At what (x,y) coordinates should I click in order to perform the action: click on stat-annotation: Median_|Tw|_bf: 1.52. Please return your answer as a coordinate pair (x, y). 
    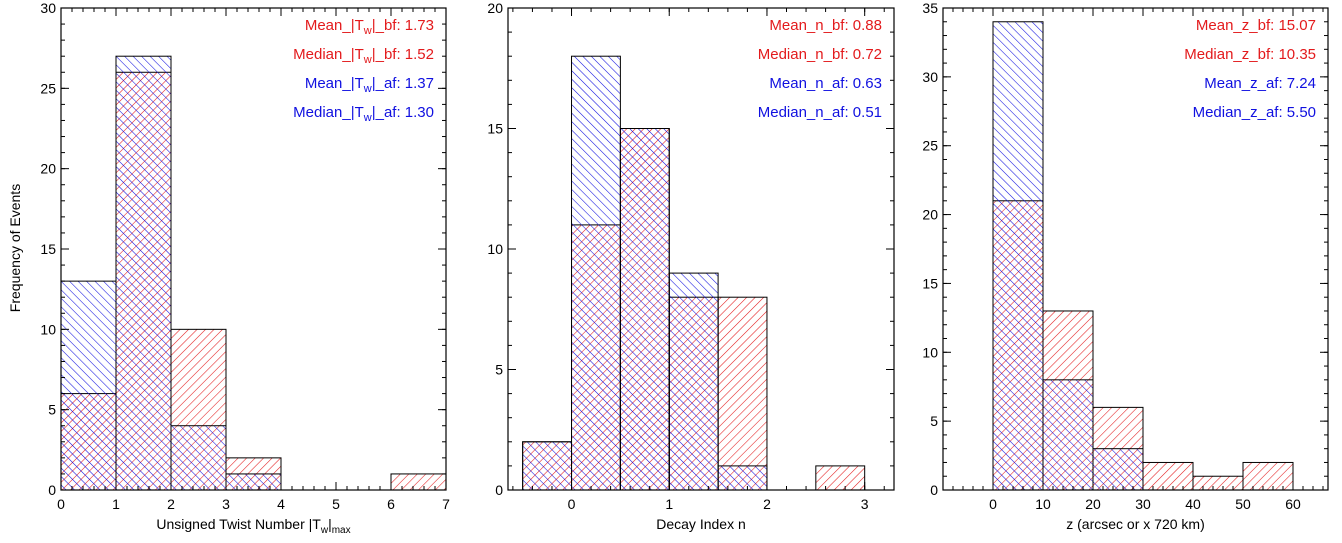
    Looking at the image, I should click on (363, 56).